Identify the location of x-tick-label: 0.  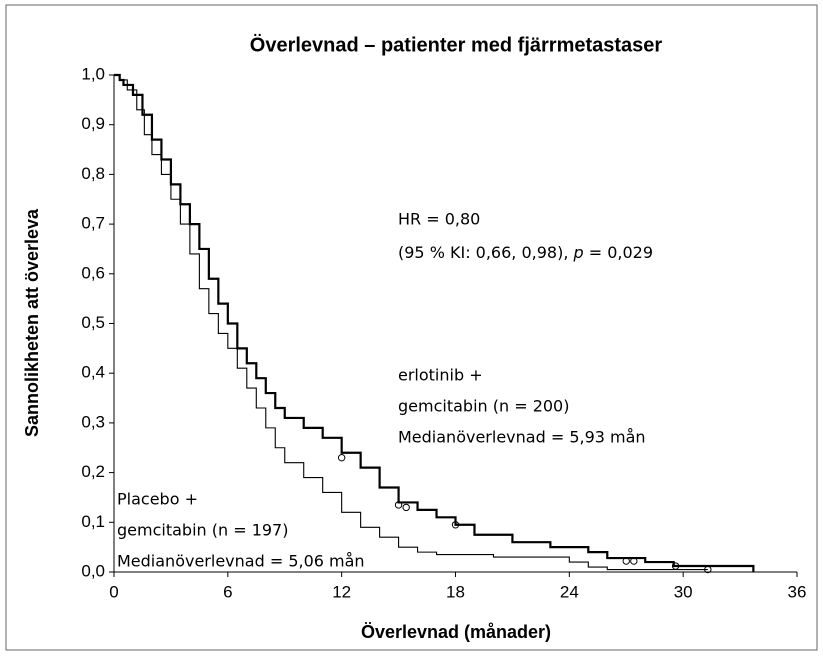
(113, 591).